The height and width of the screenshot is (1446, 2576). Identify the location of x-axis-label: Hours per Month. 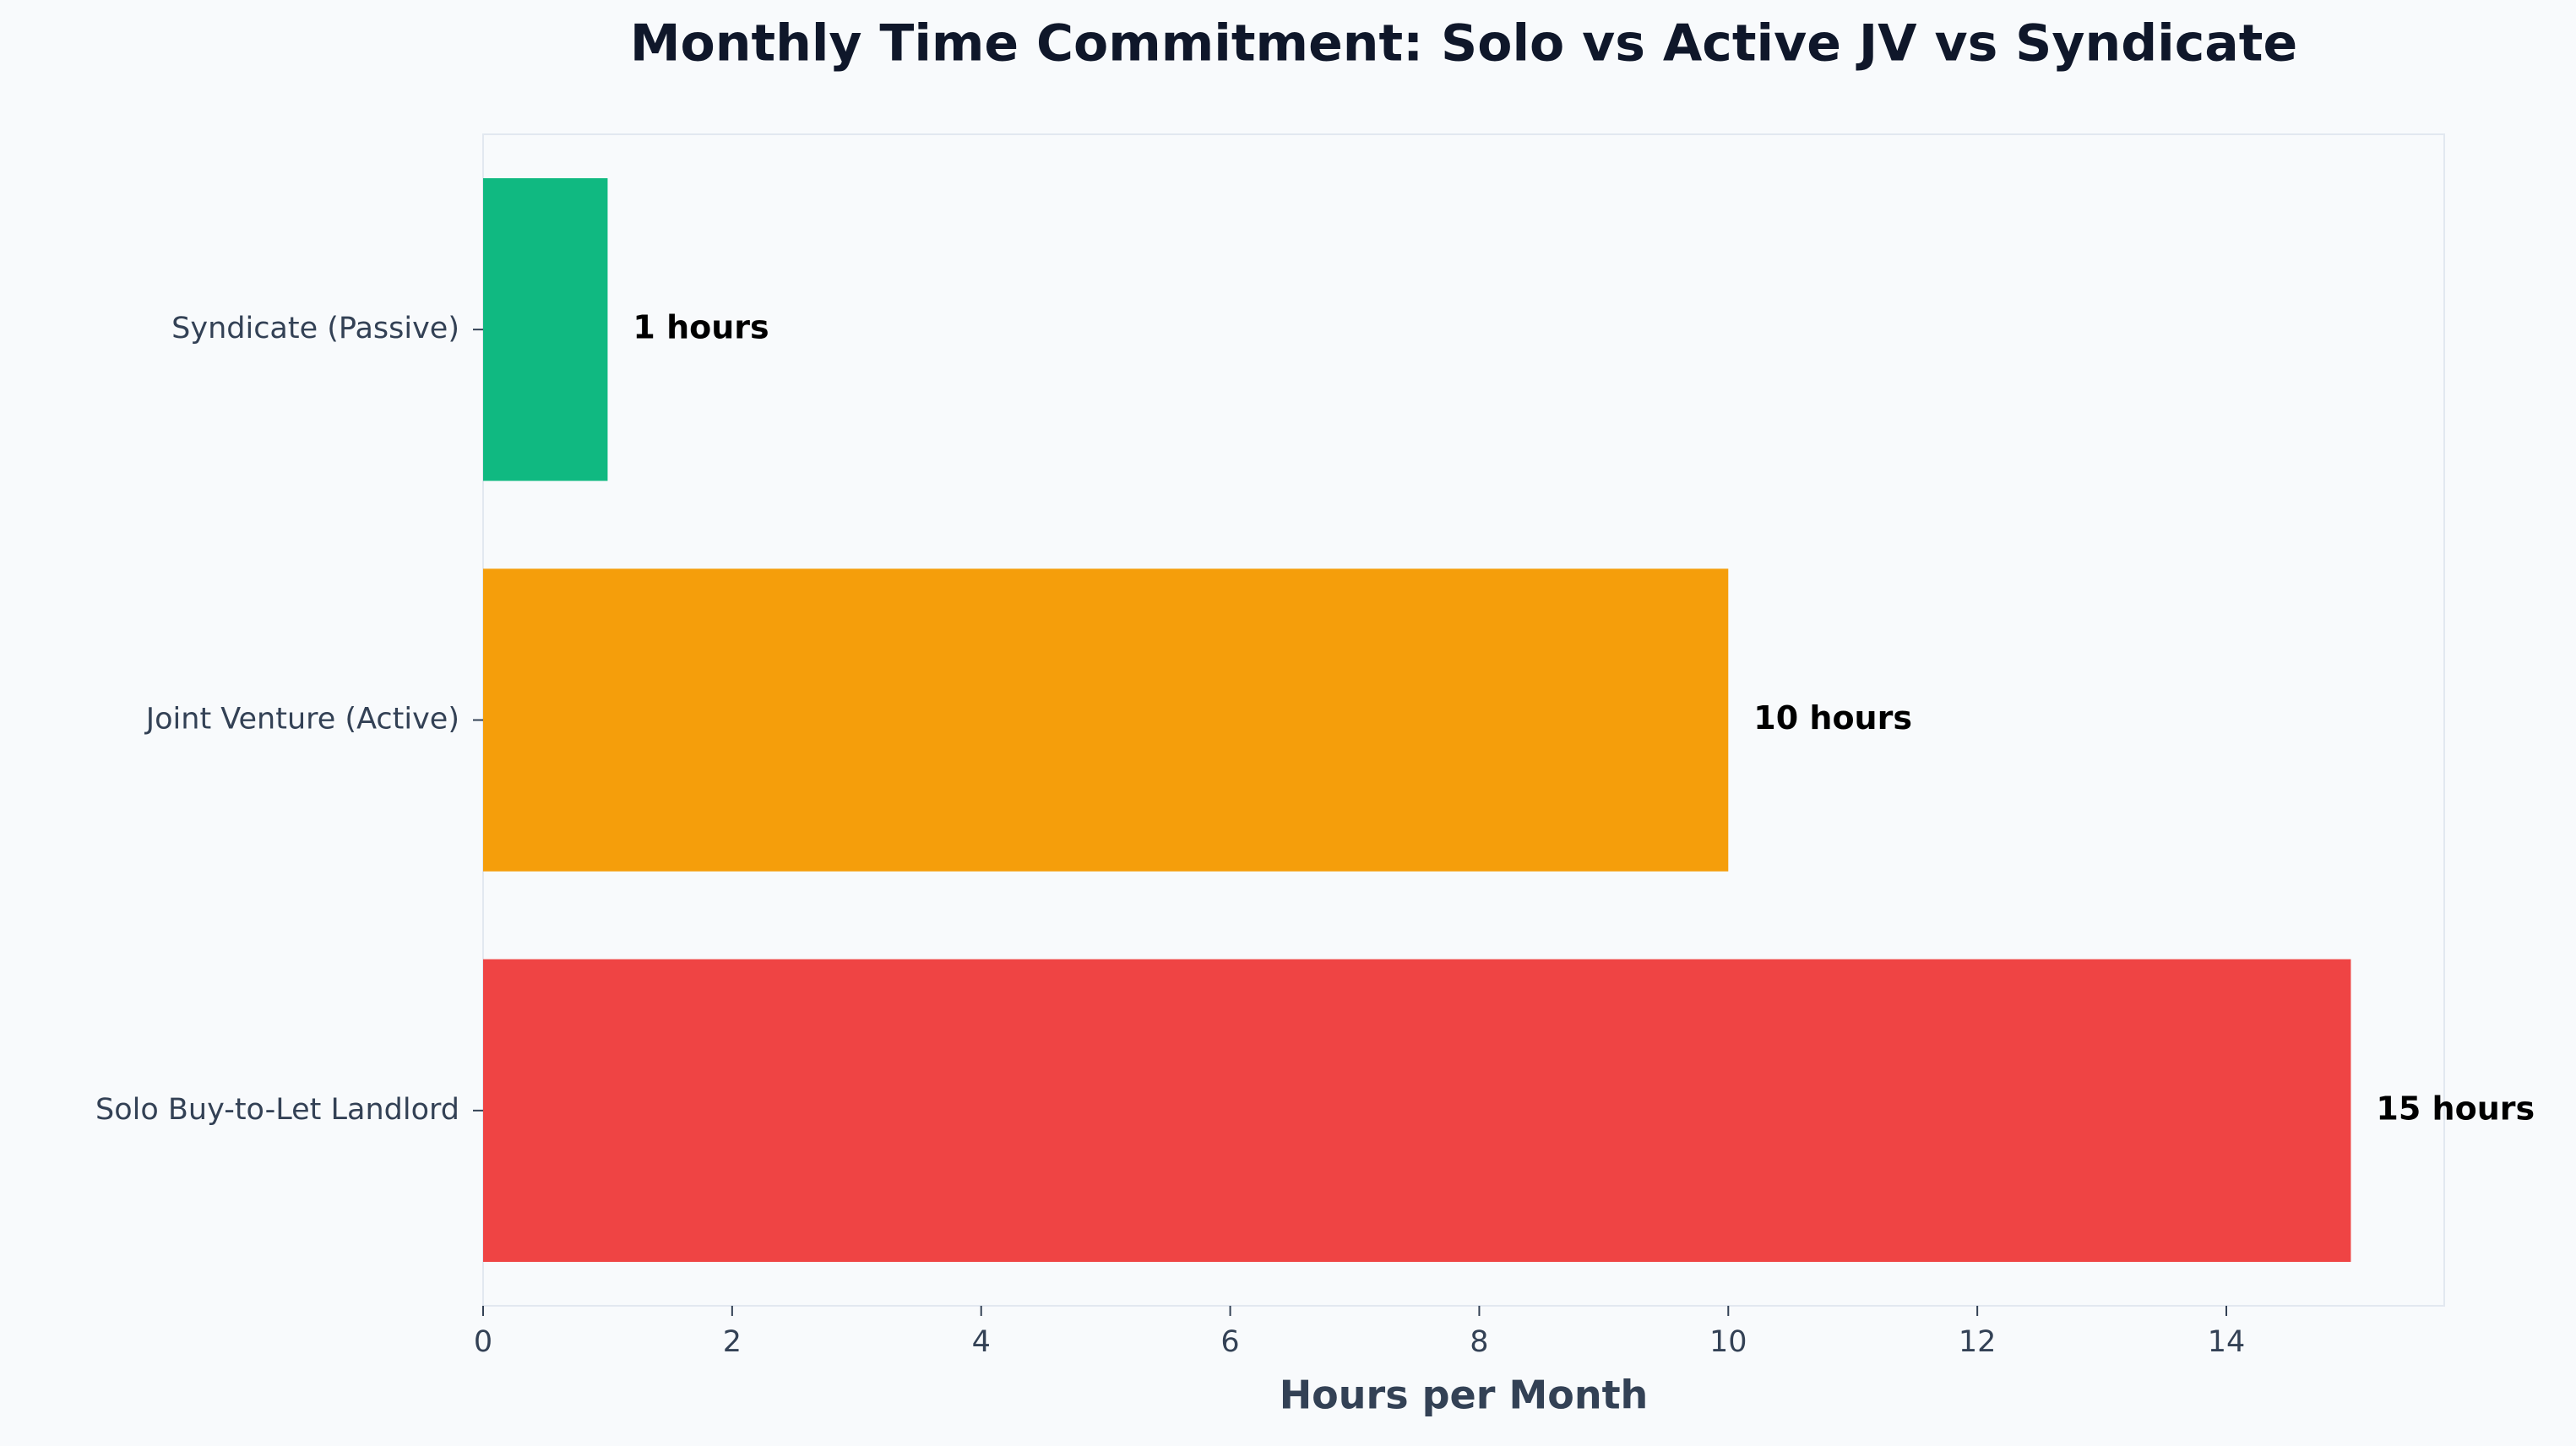
(1464, 1395).